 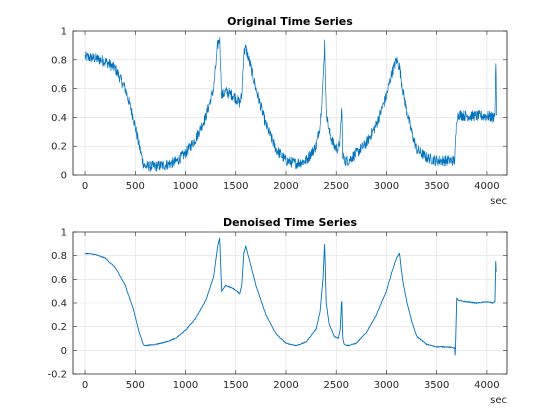 I want to click on y-tick-label: -0.2, so click(x=57, y=375).